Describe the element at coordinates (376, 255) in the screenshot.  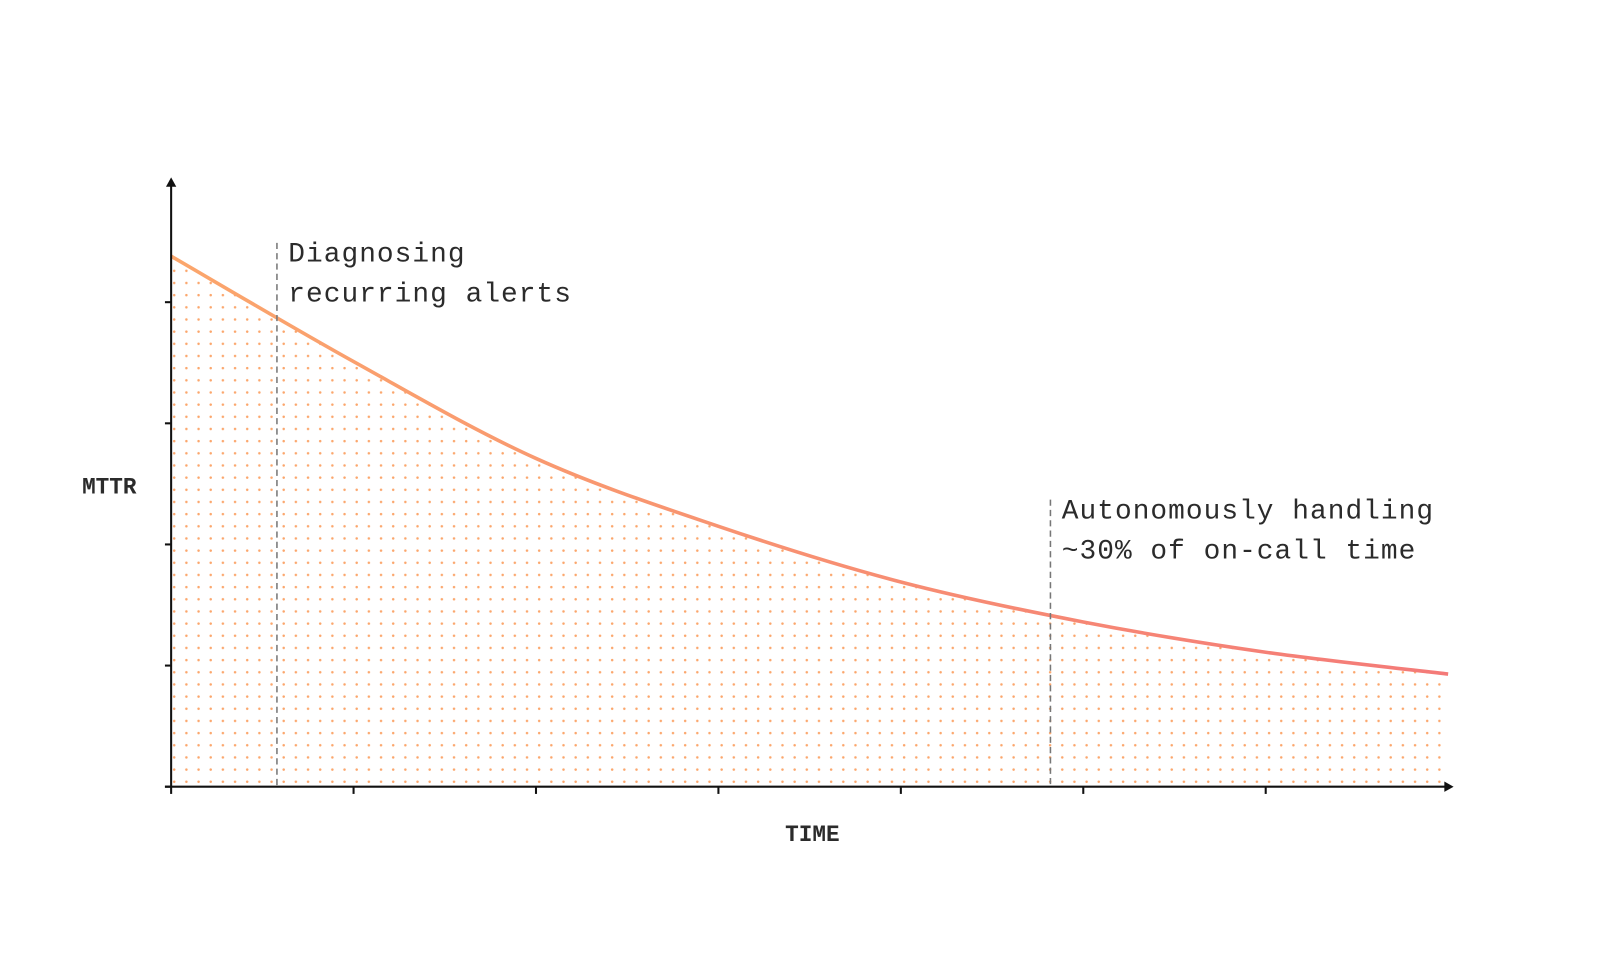
I see `annotation-text: Diagnosing` at that location.